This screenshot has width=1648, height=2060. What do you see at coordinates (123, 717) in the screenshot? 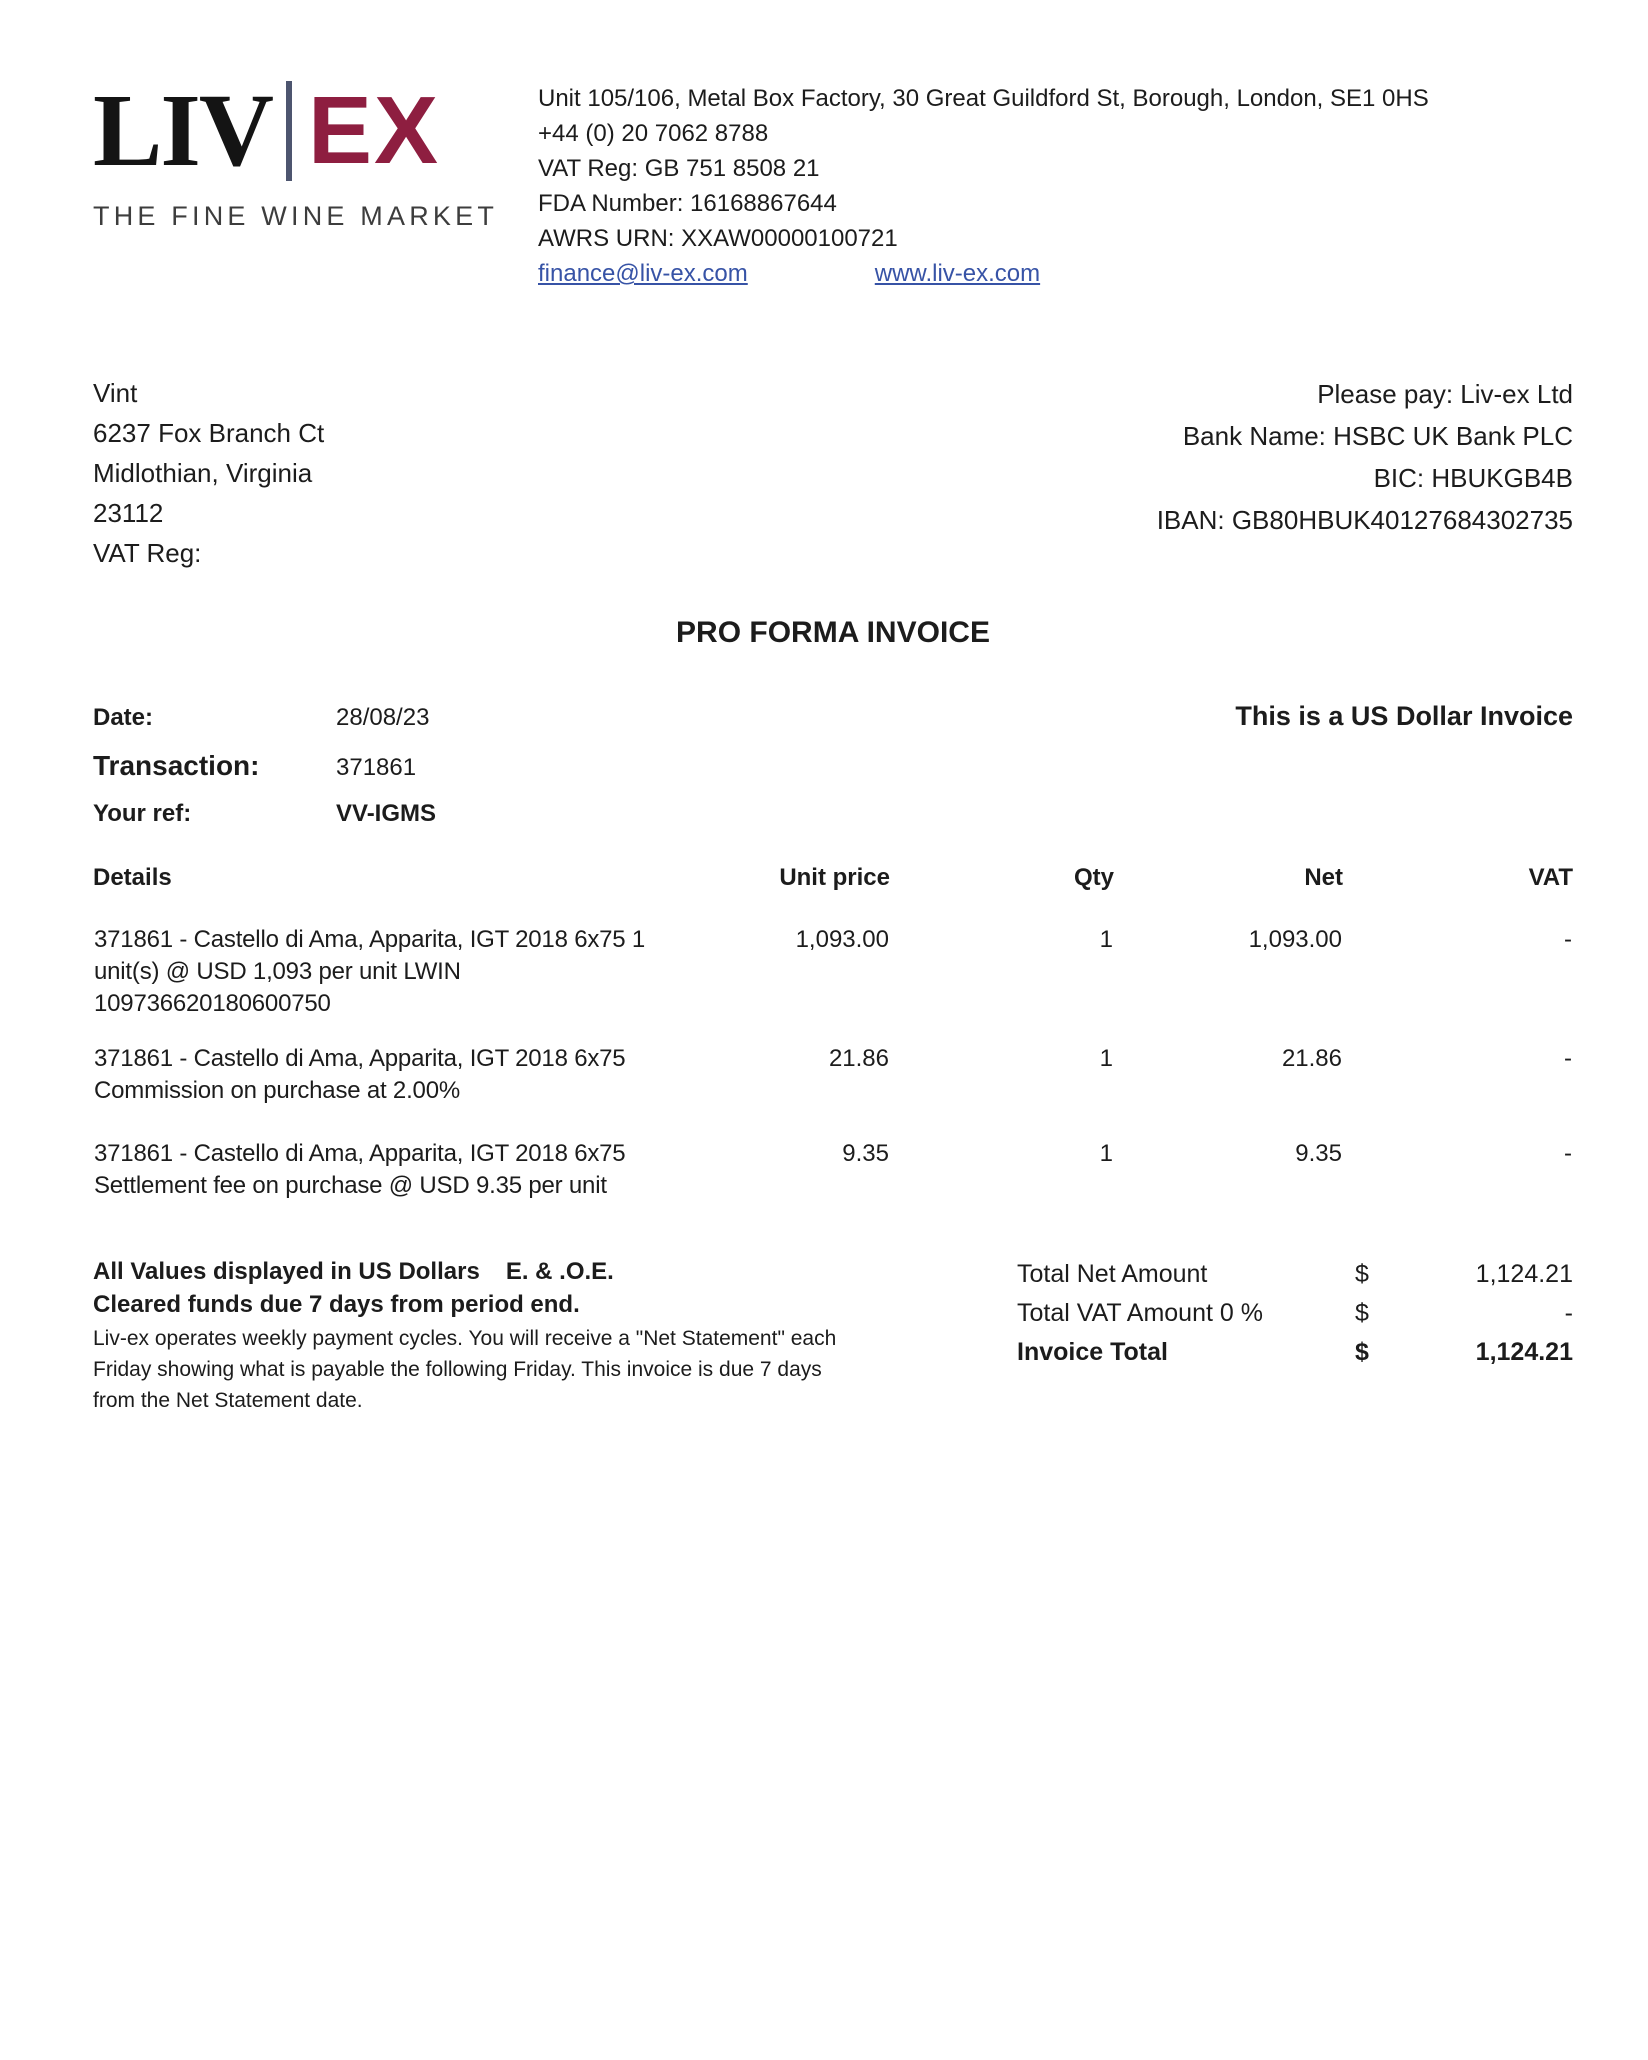
I see `date-label: Date:` at bounding box center [123, 717].